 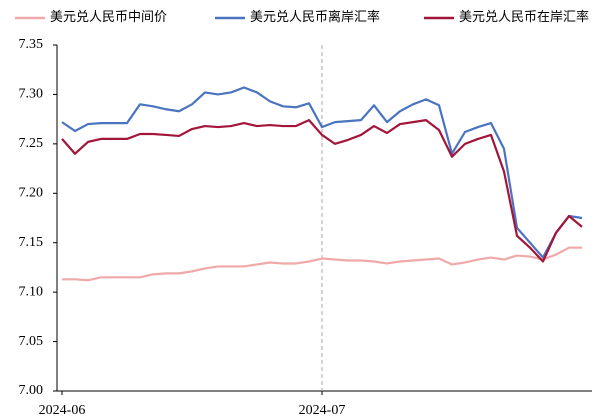 I want to click on y-tick-label: 7.35, so click(x=31, y=44).